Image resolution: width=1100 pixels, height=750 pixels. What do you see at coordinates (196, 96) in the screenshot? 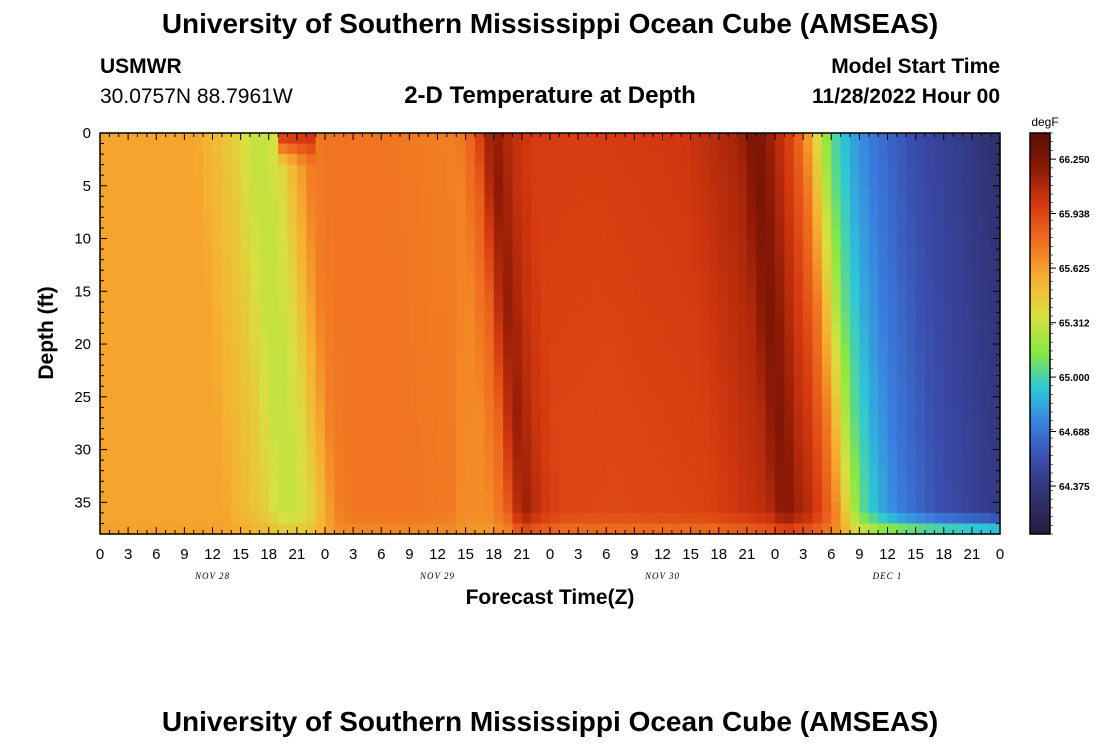
I see `station-coordinates: 30.0757N 88.7961W` at bounding box center [196, 96].